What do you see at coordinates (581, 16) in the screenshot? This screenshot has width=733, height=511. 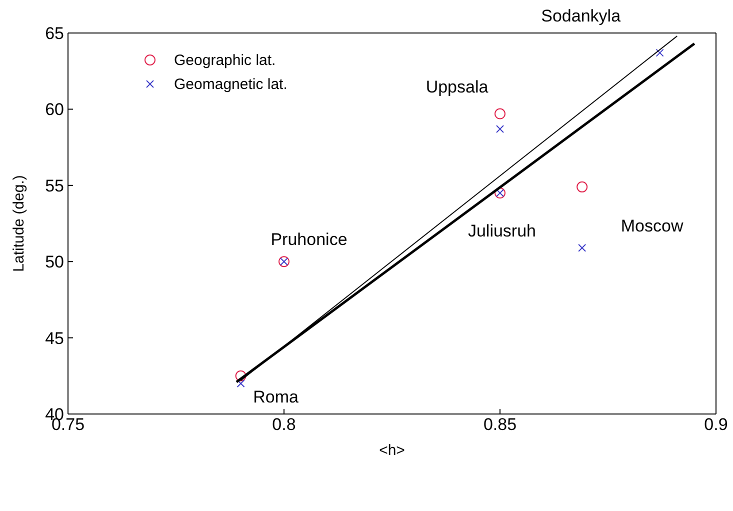 I see `annotation: Sodankyla` at bounding box center [581, 16].